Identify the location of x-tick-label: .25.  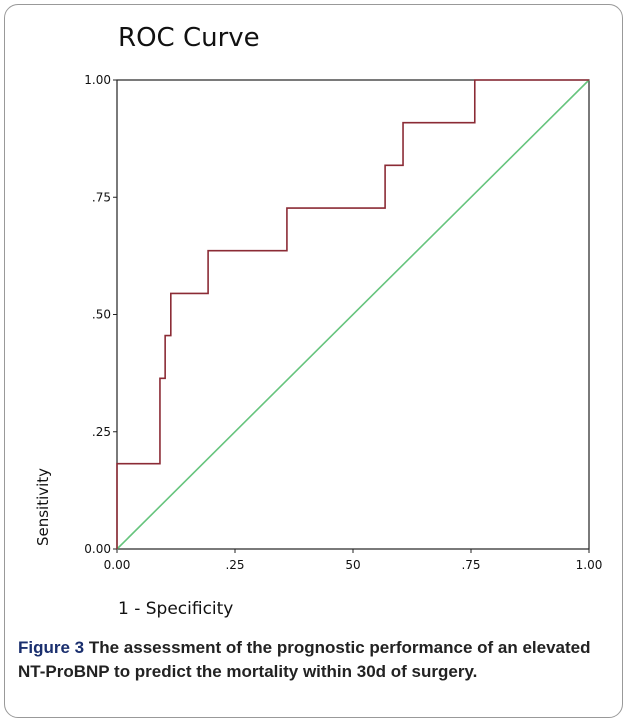
(234, 565).